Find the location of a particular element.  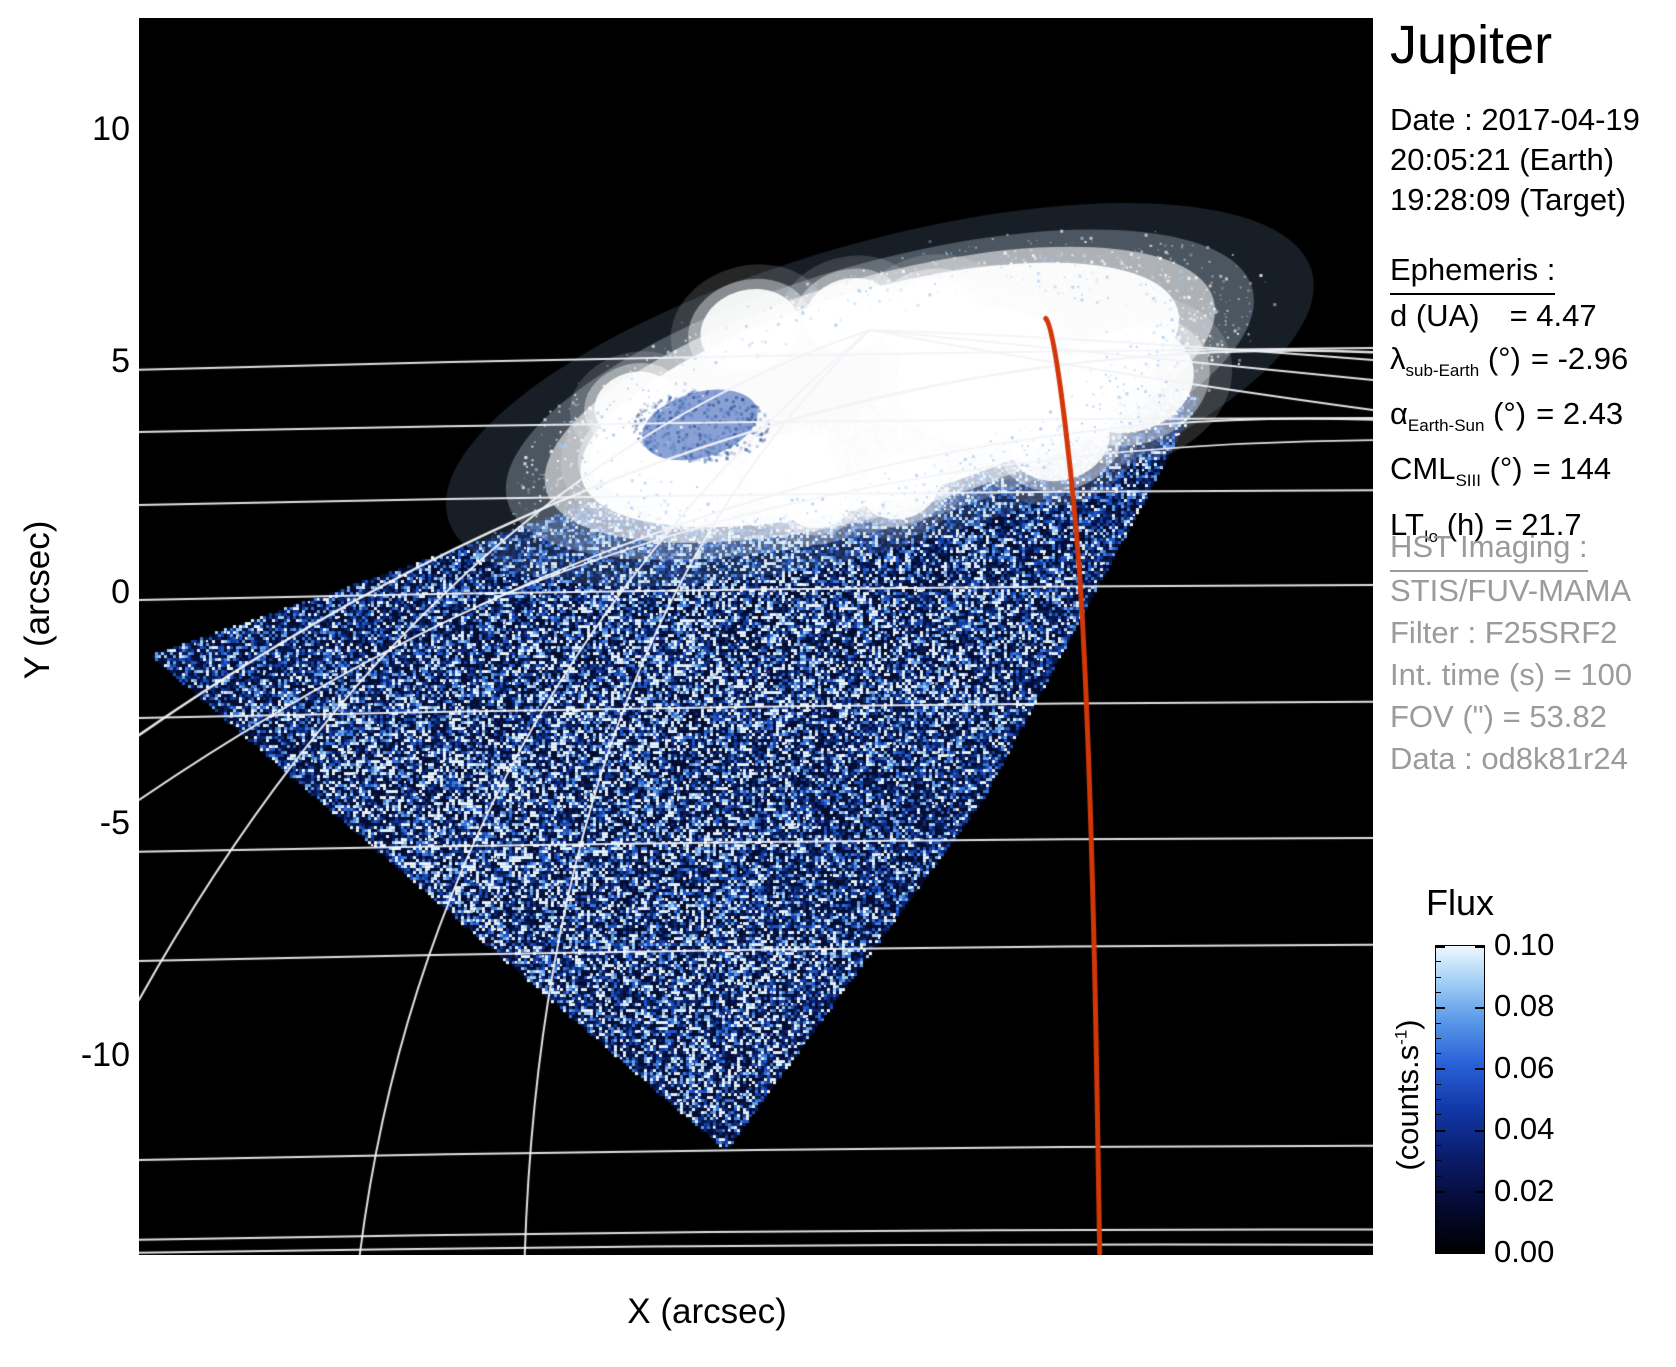

colorbar-tick-label: 0.08 is located at coordinates (1524, 1006).